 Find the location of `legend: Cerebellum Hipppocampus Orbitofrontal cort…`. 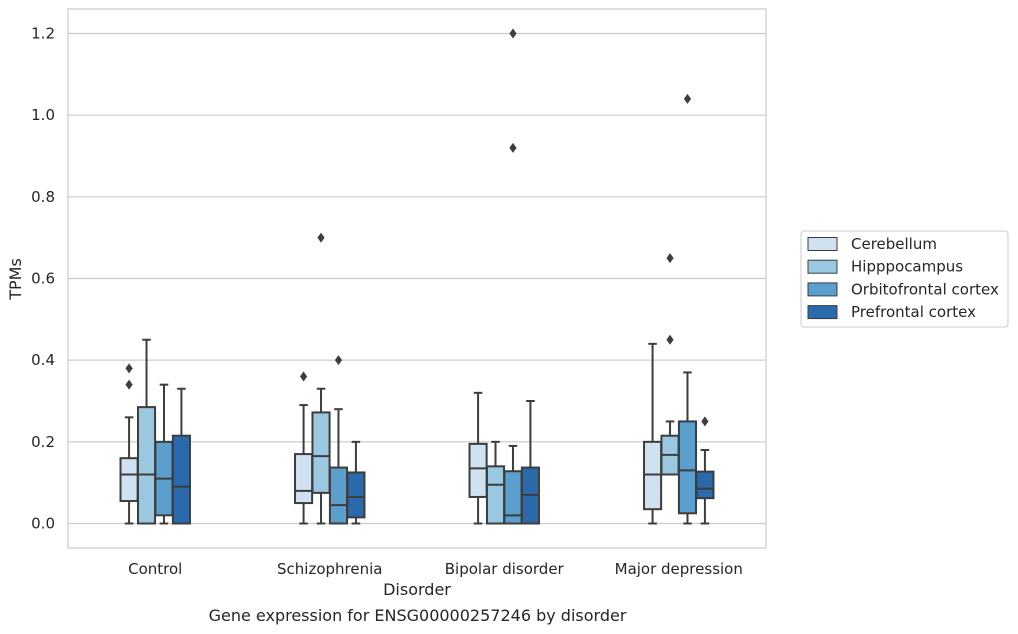

legend: Cerebellum Hipppocampus Orbitofrontal cort… is located at coordinates (904, 279).